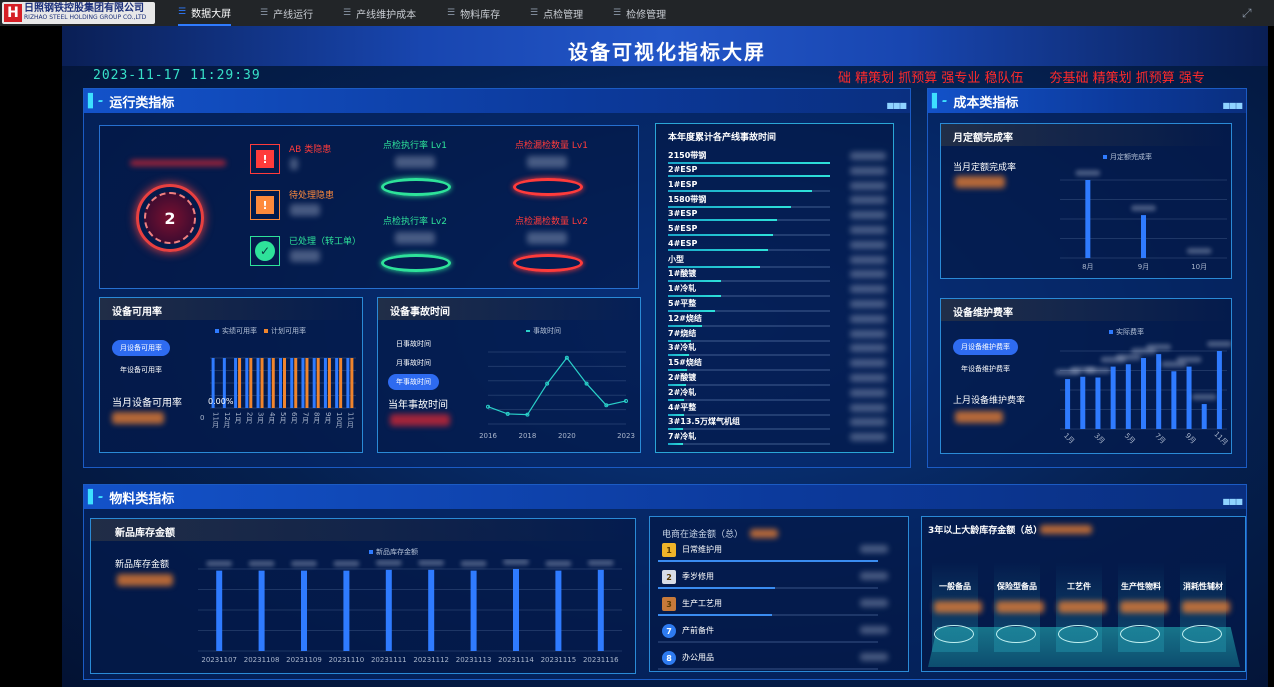 The width and height of the screenshot is (1274, 687). Describe the element at coordinates (473, 13) in the screenshot. I see `nav-tab-3: ☰ 物料库存` at that location.